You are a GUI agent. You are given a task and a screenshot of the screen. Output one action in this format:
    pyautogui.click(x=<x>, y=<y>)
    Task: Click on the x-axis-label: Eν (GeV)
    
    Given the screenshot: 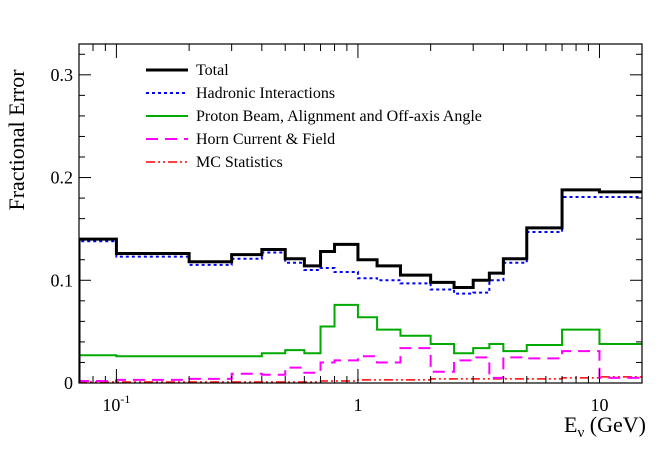 What is the action you would take?
    pyautogui.click(x=605, y=426)
    